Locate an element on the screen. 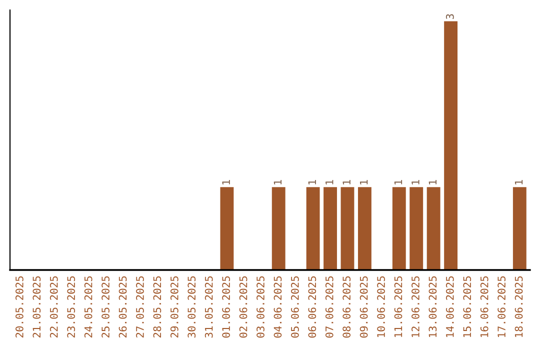 This screenshot has height=340, width=540. x-tick-label: 14.06.2025 is located at coordinates (450, 307).